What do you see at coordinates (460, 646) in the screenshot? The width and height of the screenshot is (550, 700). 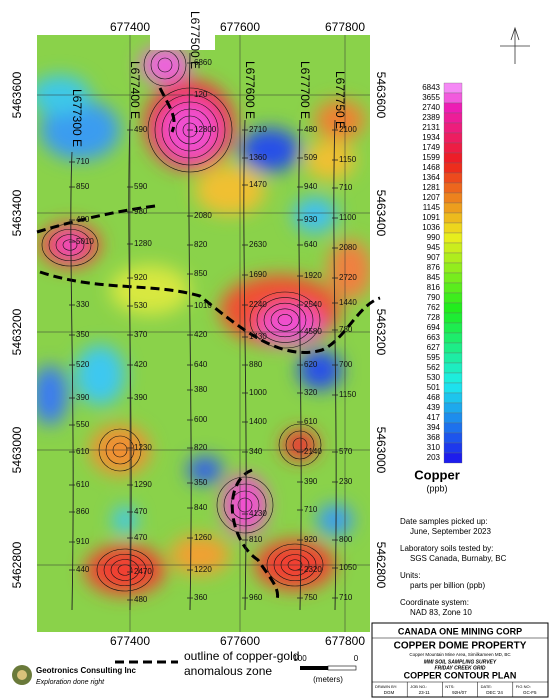 I see `property-name: COPPER DOME PROPERTY` at bounding box center [460, 646].